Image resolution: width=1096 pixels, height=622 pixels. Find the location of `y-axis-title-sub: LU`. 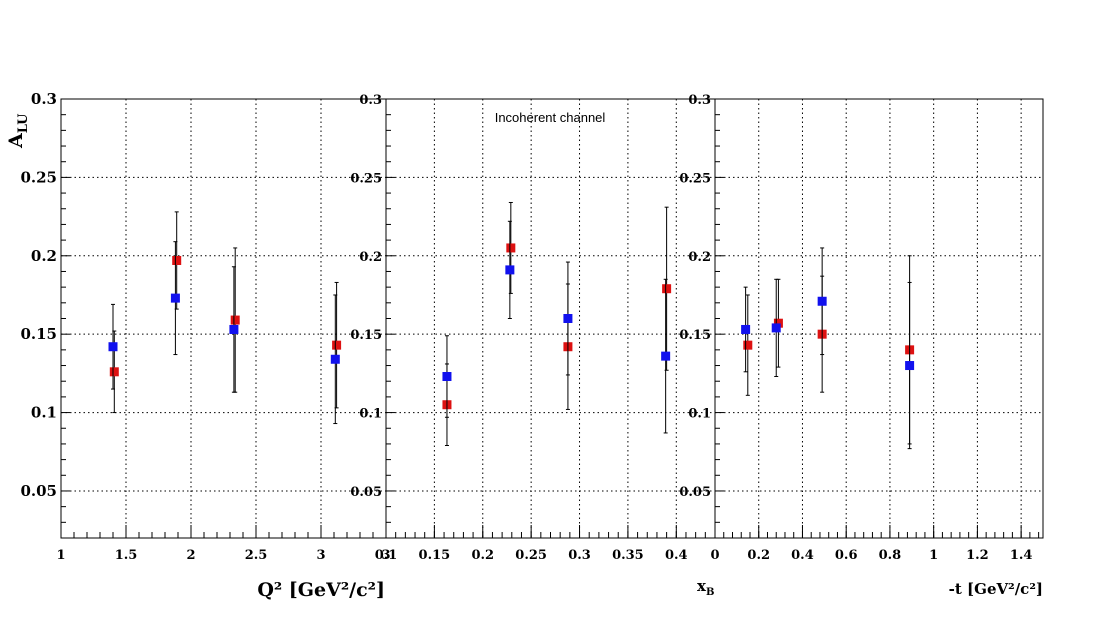

y-axis-title-sub: LU is located at coordinates (23, 123).